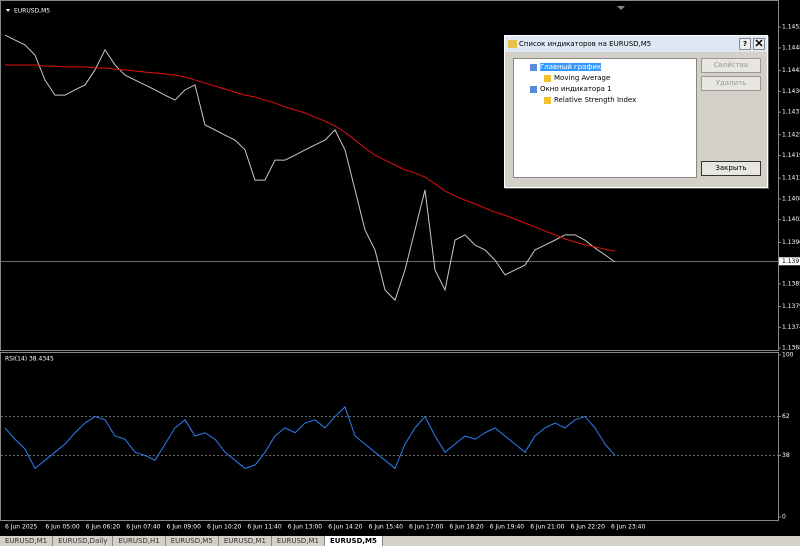 The image size is (800, 546). What do you see at coordinates (731, 168) in the screenshot?
I see `close-dialog-button: Закрыть` at bounding box center [731, 168].